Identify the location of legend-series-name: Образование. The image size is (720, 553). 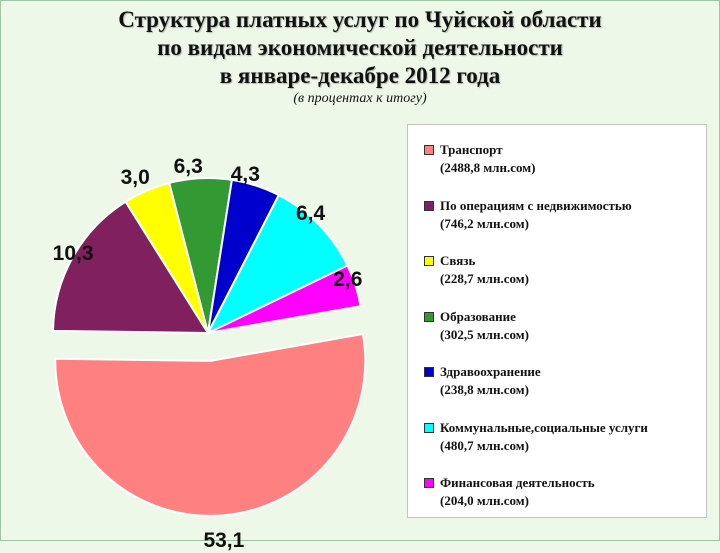
(478, 316).